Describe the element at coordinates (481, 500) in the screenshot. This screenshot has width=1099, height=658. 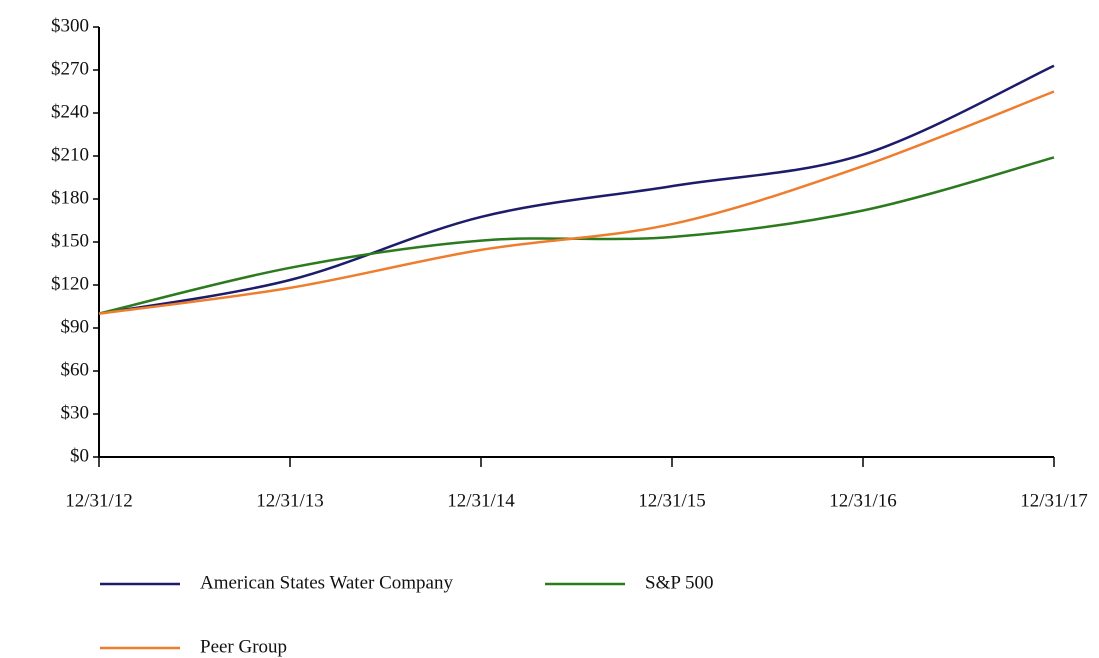
I see `x-tick-label: 12/31/14` at that location.